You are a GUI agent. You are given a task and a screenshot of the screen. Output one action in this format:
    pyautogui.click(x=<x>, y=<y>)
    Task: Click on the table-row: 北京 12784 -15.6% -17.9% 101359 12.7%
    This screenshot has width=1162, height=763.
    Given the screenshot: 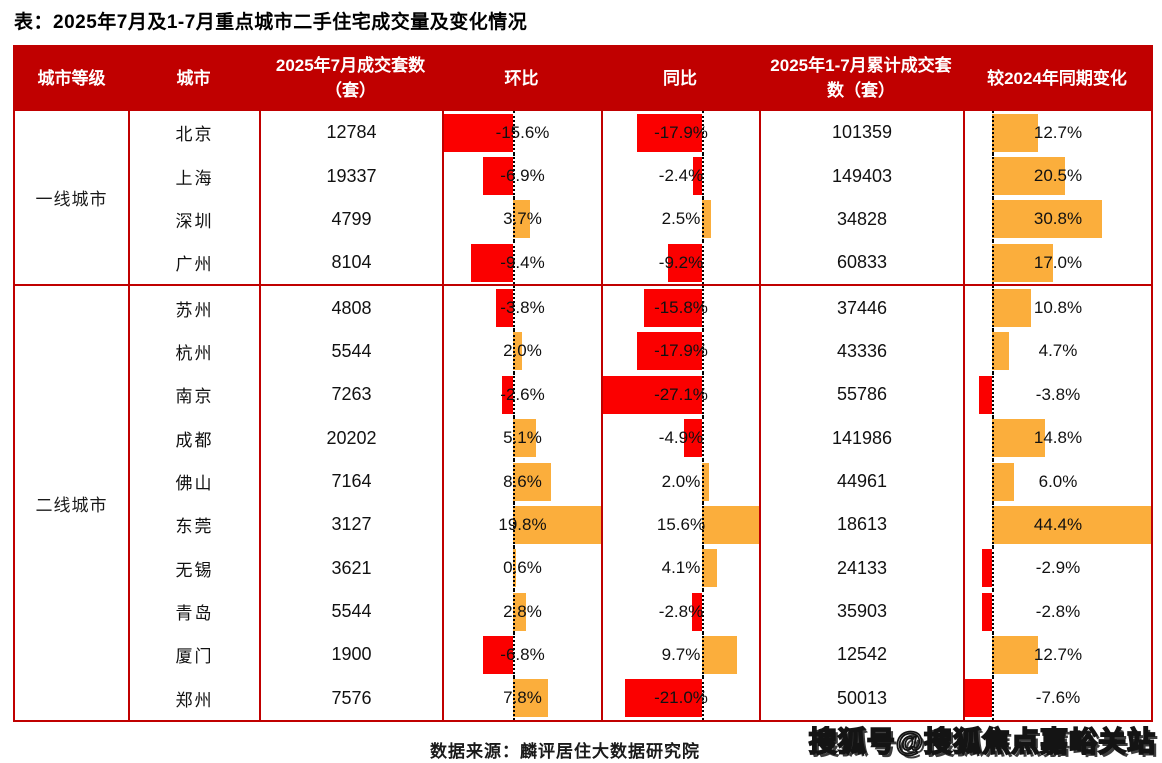 What is the action you would take?
    pyautogui.click(x=639, y=133)
    